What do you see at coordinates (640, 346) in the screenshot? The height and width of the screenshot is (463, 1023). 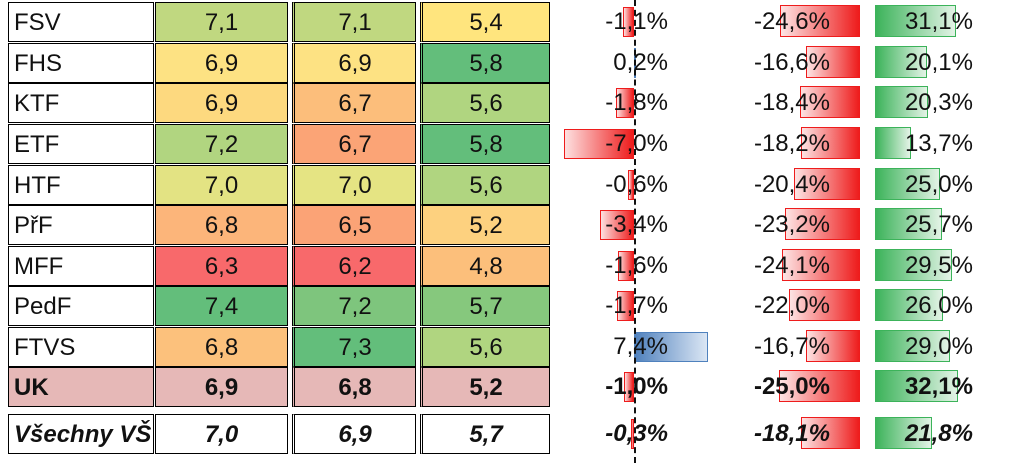 I see `change-value-1: 7,4%` at bounding box center [640, 346].